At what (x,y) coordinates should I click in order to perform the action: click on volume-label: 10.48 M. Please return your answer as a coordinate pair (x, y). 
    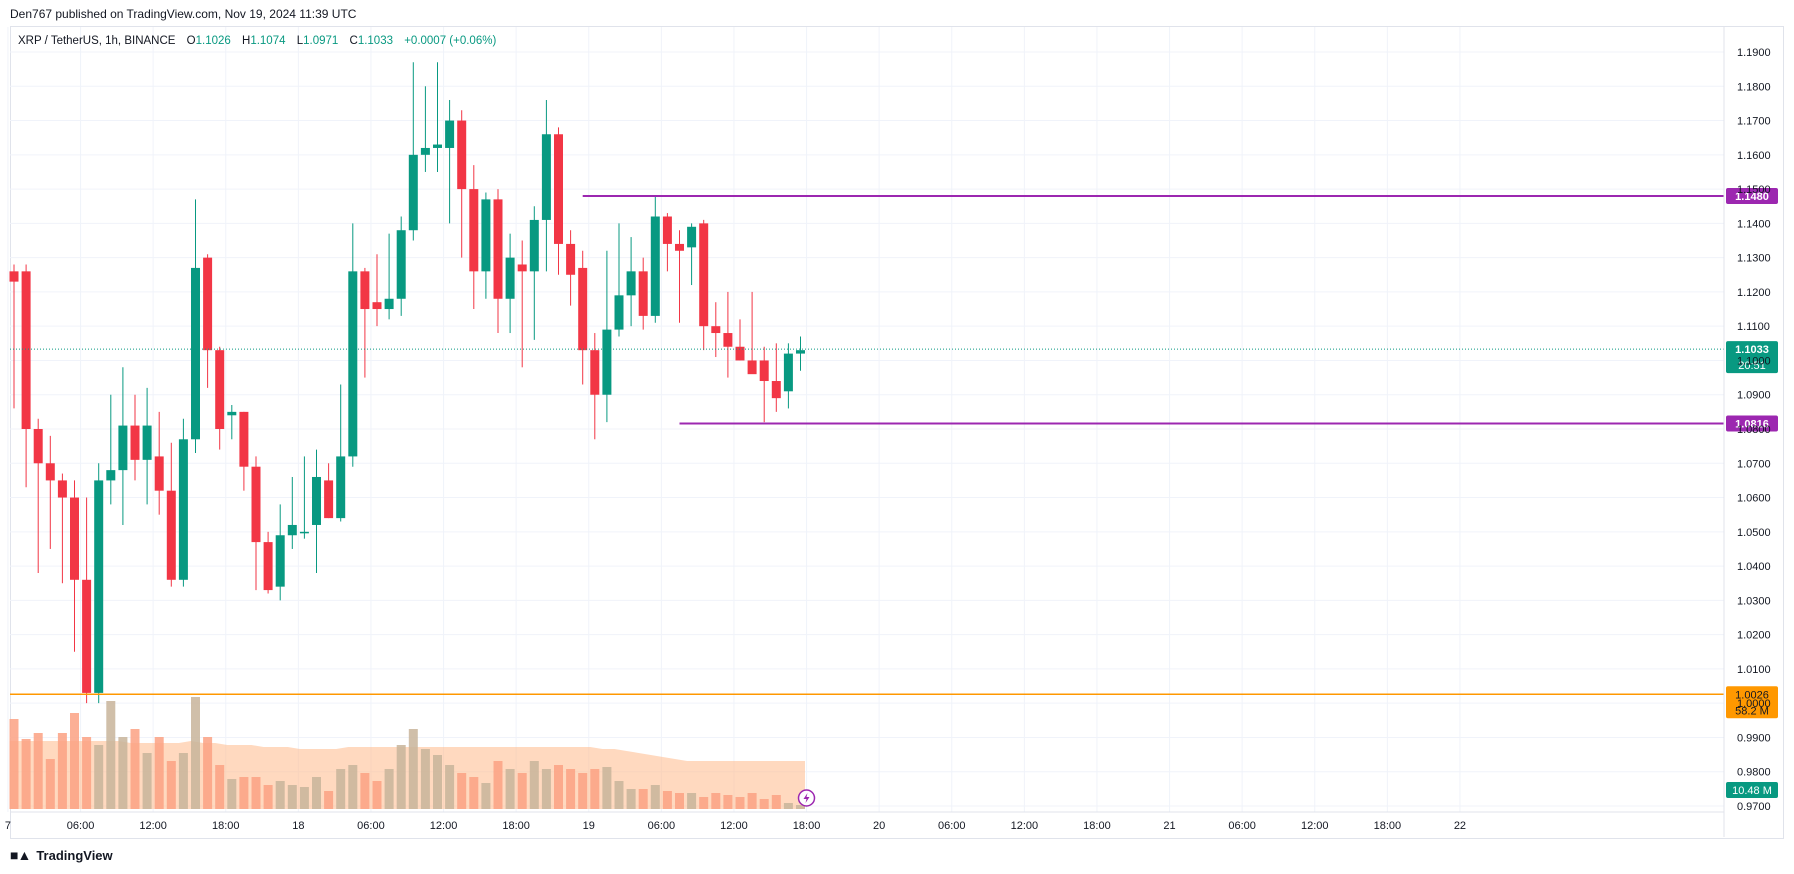
    Looking at the image, I should click on (1752, 791).